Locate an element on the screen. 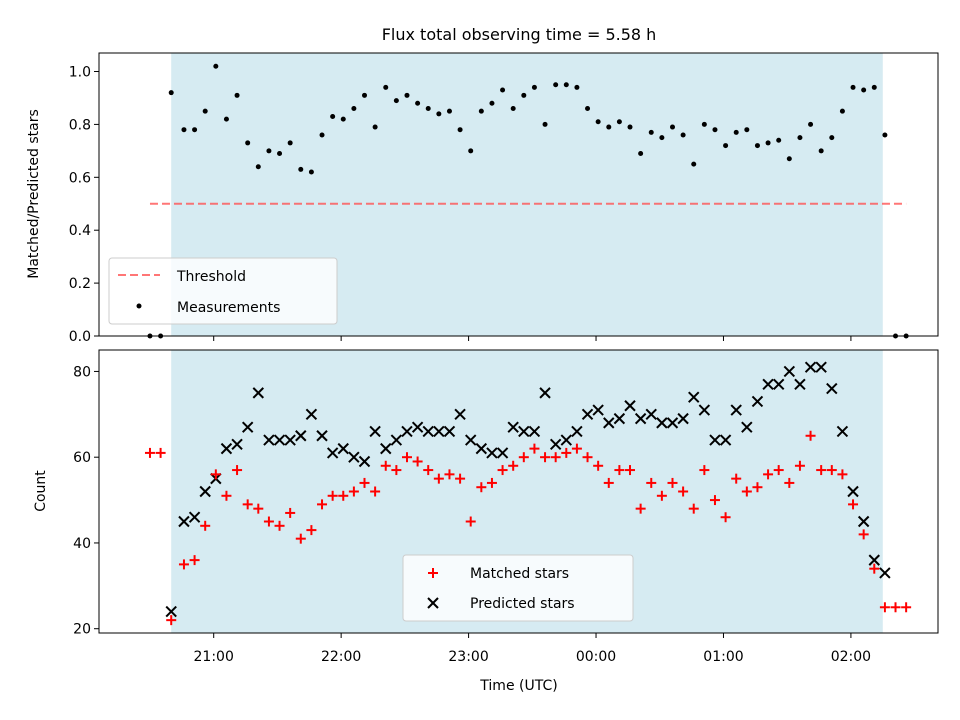 This screenshot has height=720, width=960. x-tick-label: 21:00 is located at coordinates (214, 657).